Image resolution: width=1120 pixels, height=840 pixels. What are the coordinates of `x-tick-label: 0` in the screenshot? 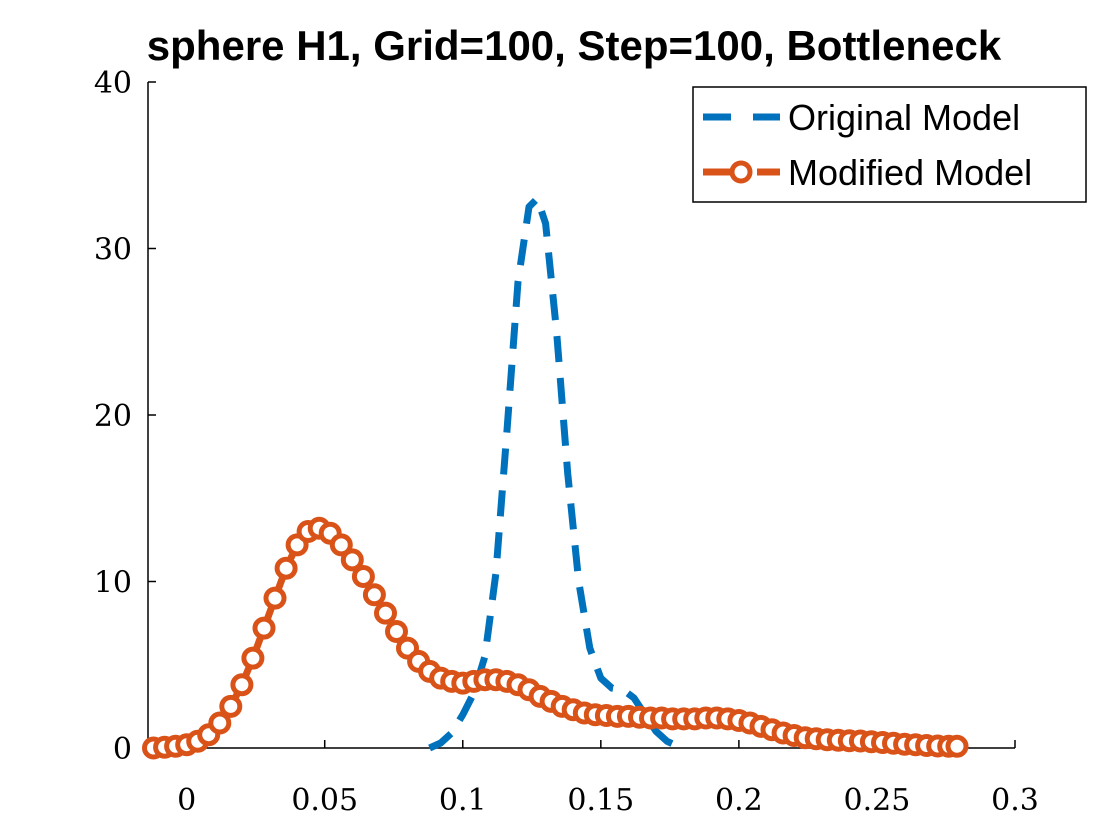 It's located at (186, 800).